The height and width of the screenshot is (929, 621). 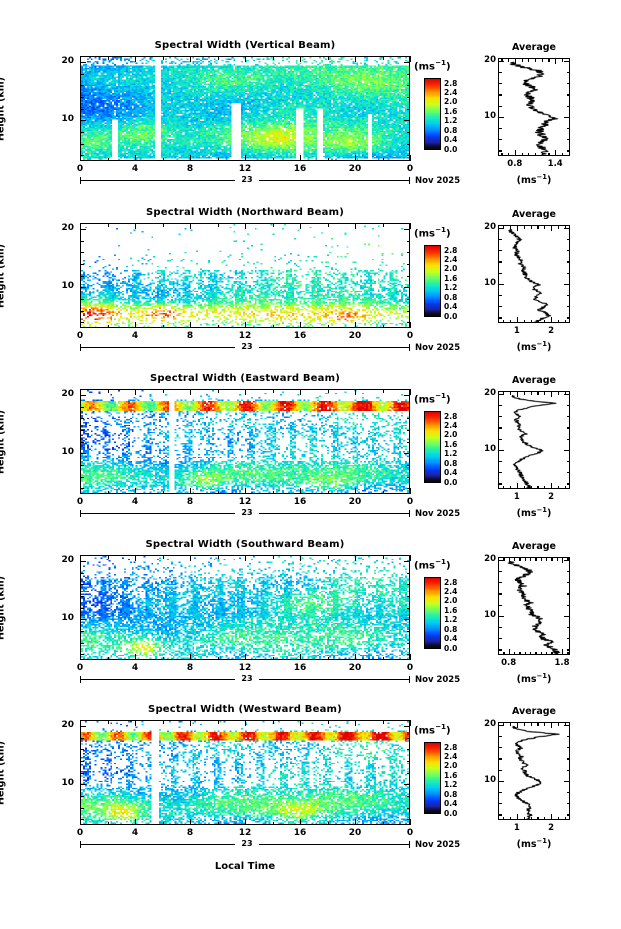 What do you see at coordinates (67, 783) in the screenshot?
I see `y-tick-label: 10` at bounding box center [67, 783].